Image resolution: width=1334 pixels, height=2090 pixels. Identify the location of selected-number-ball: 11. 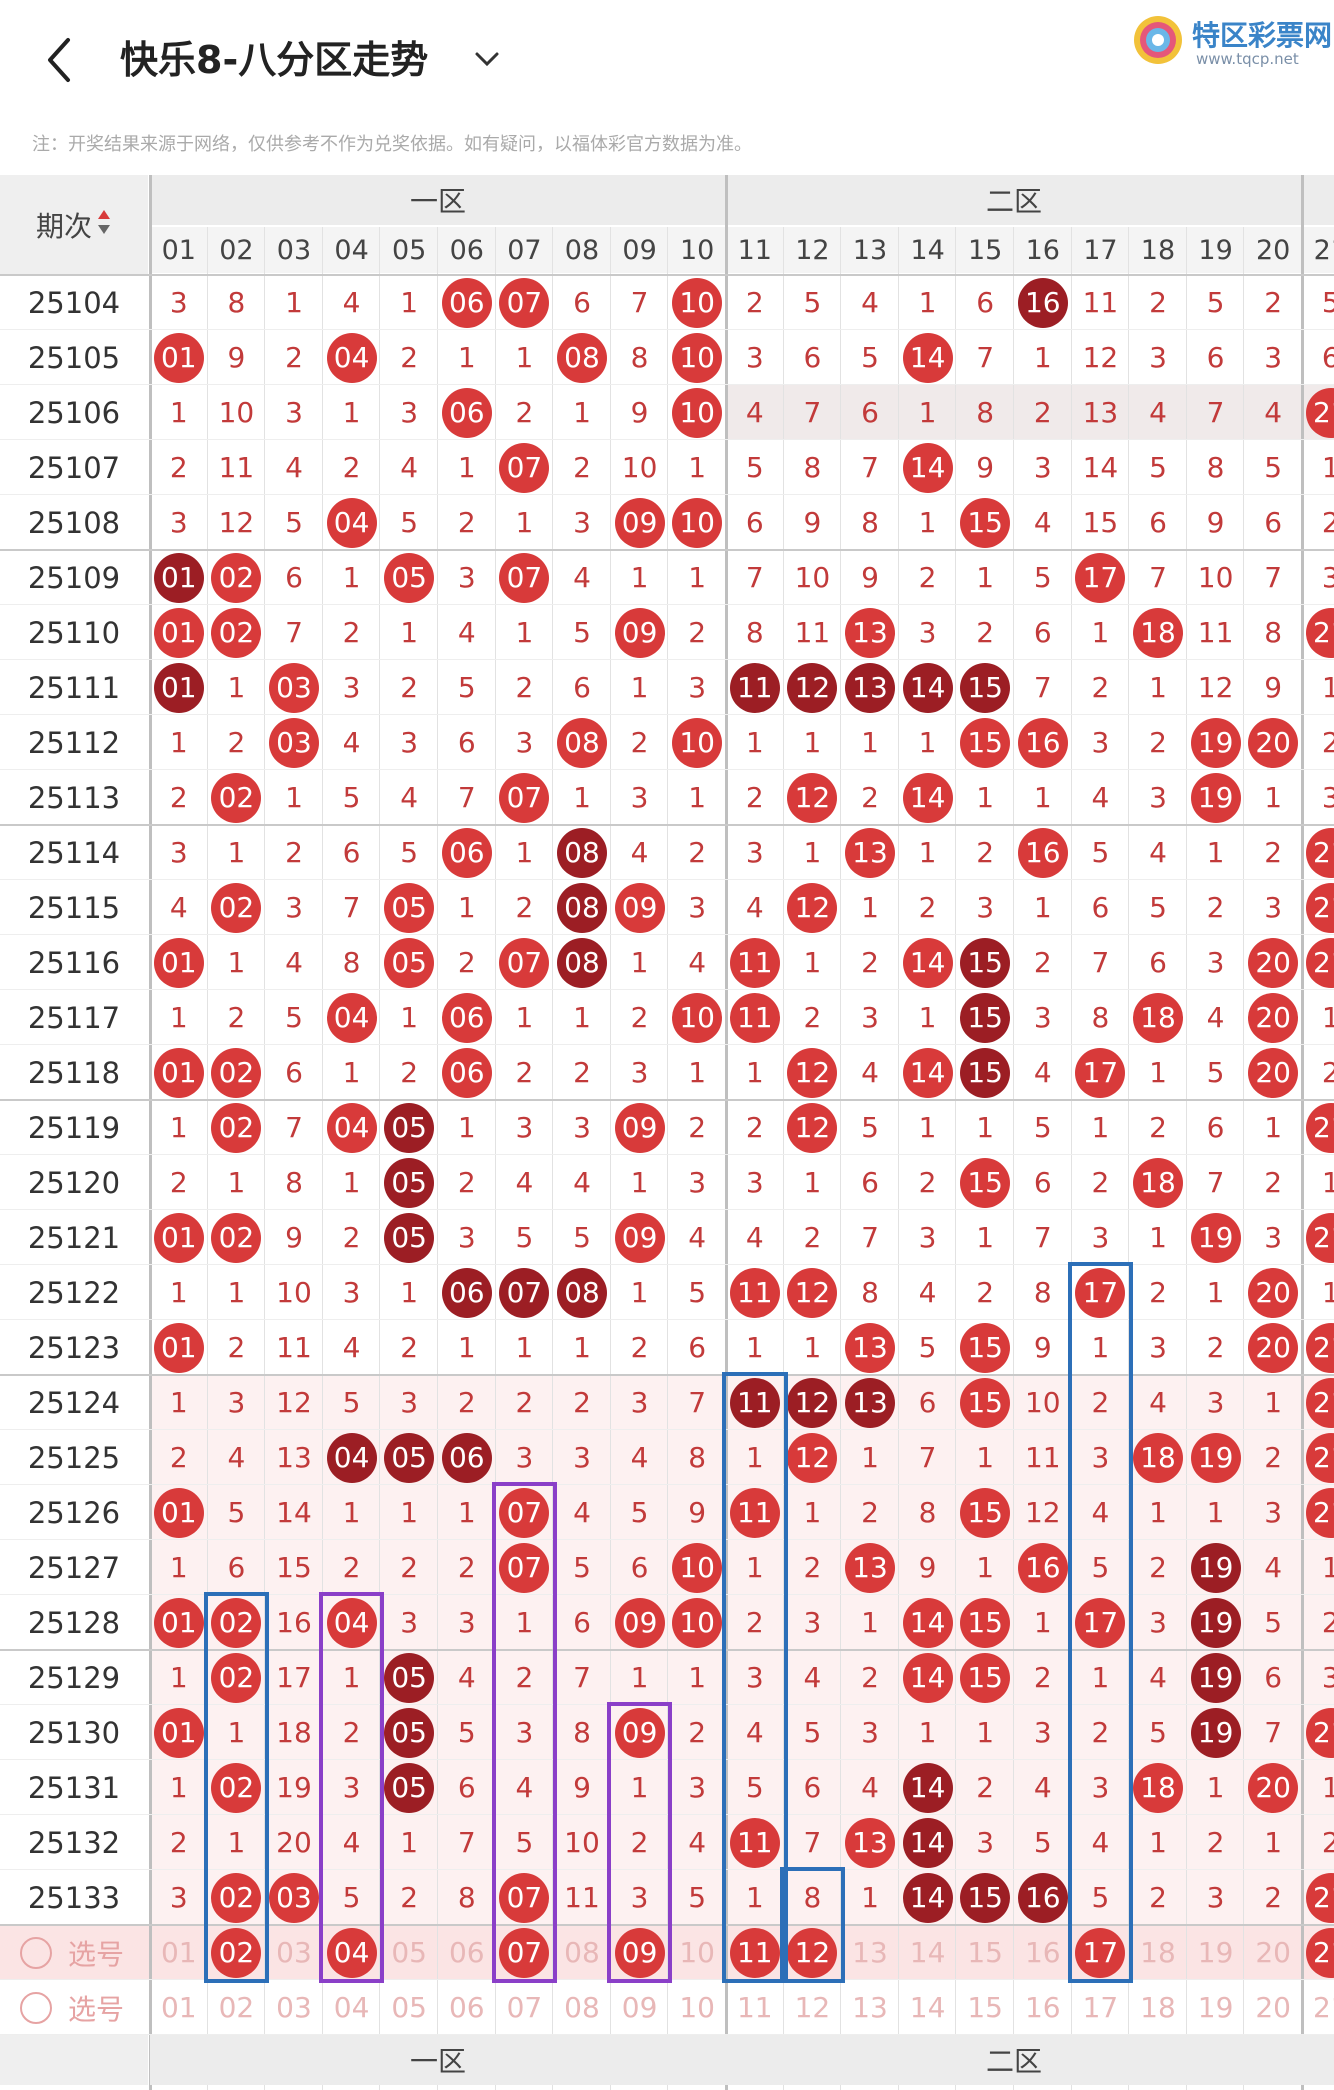
(754, 1952).